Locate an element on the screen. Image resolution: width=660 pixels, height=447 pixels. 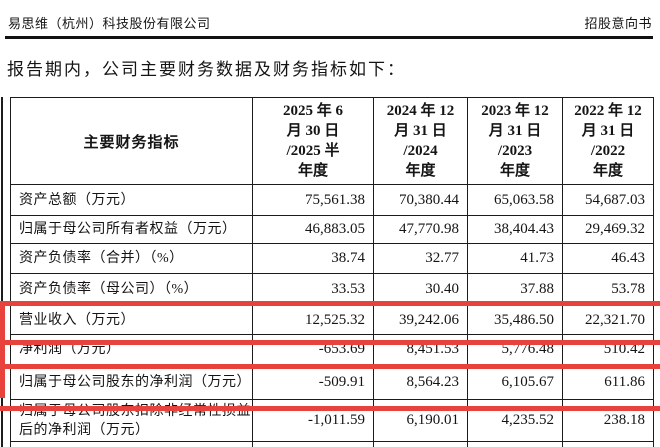
table-row: 资产负债率（母公司）（%） 33.53 30.40 37.88 53.78 is located at coordinates (332, 289).